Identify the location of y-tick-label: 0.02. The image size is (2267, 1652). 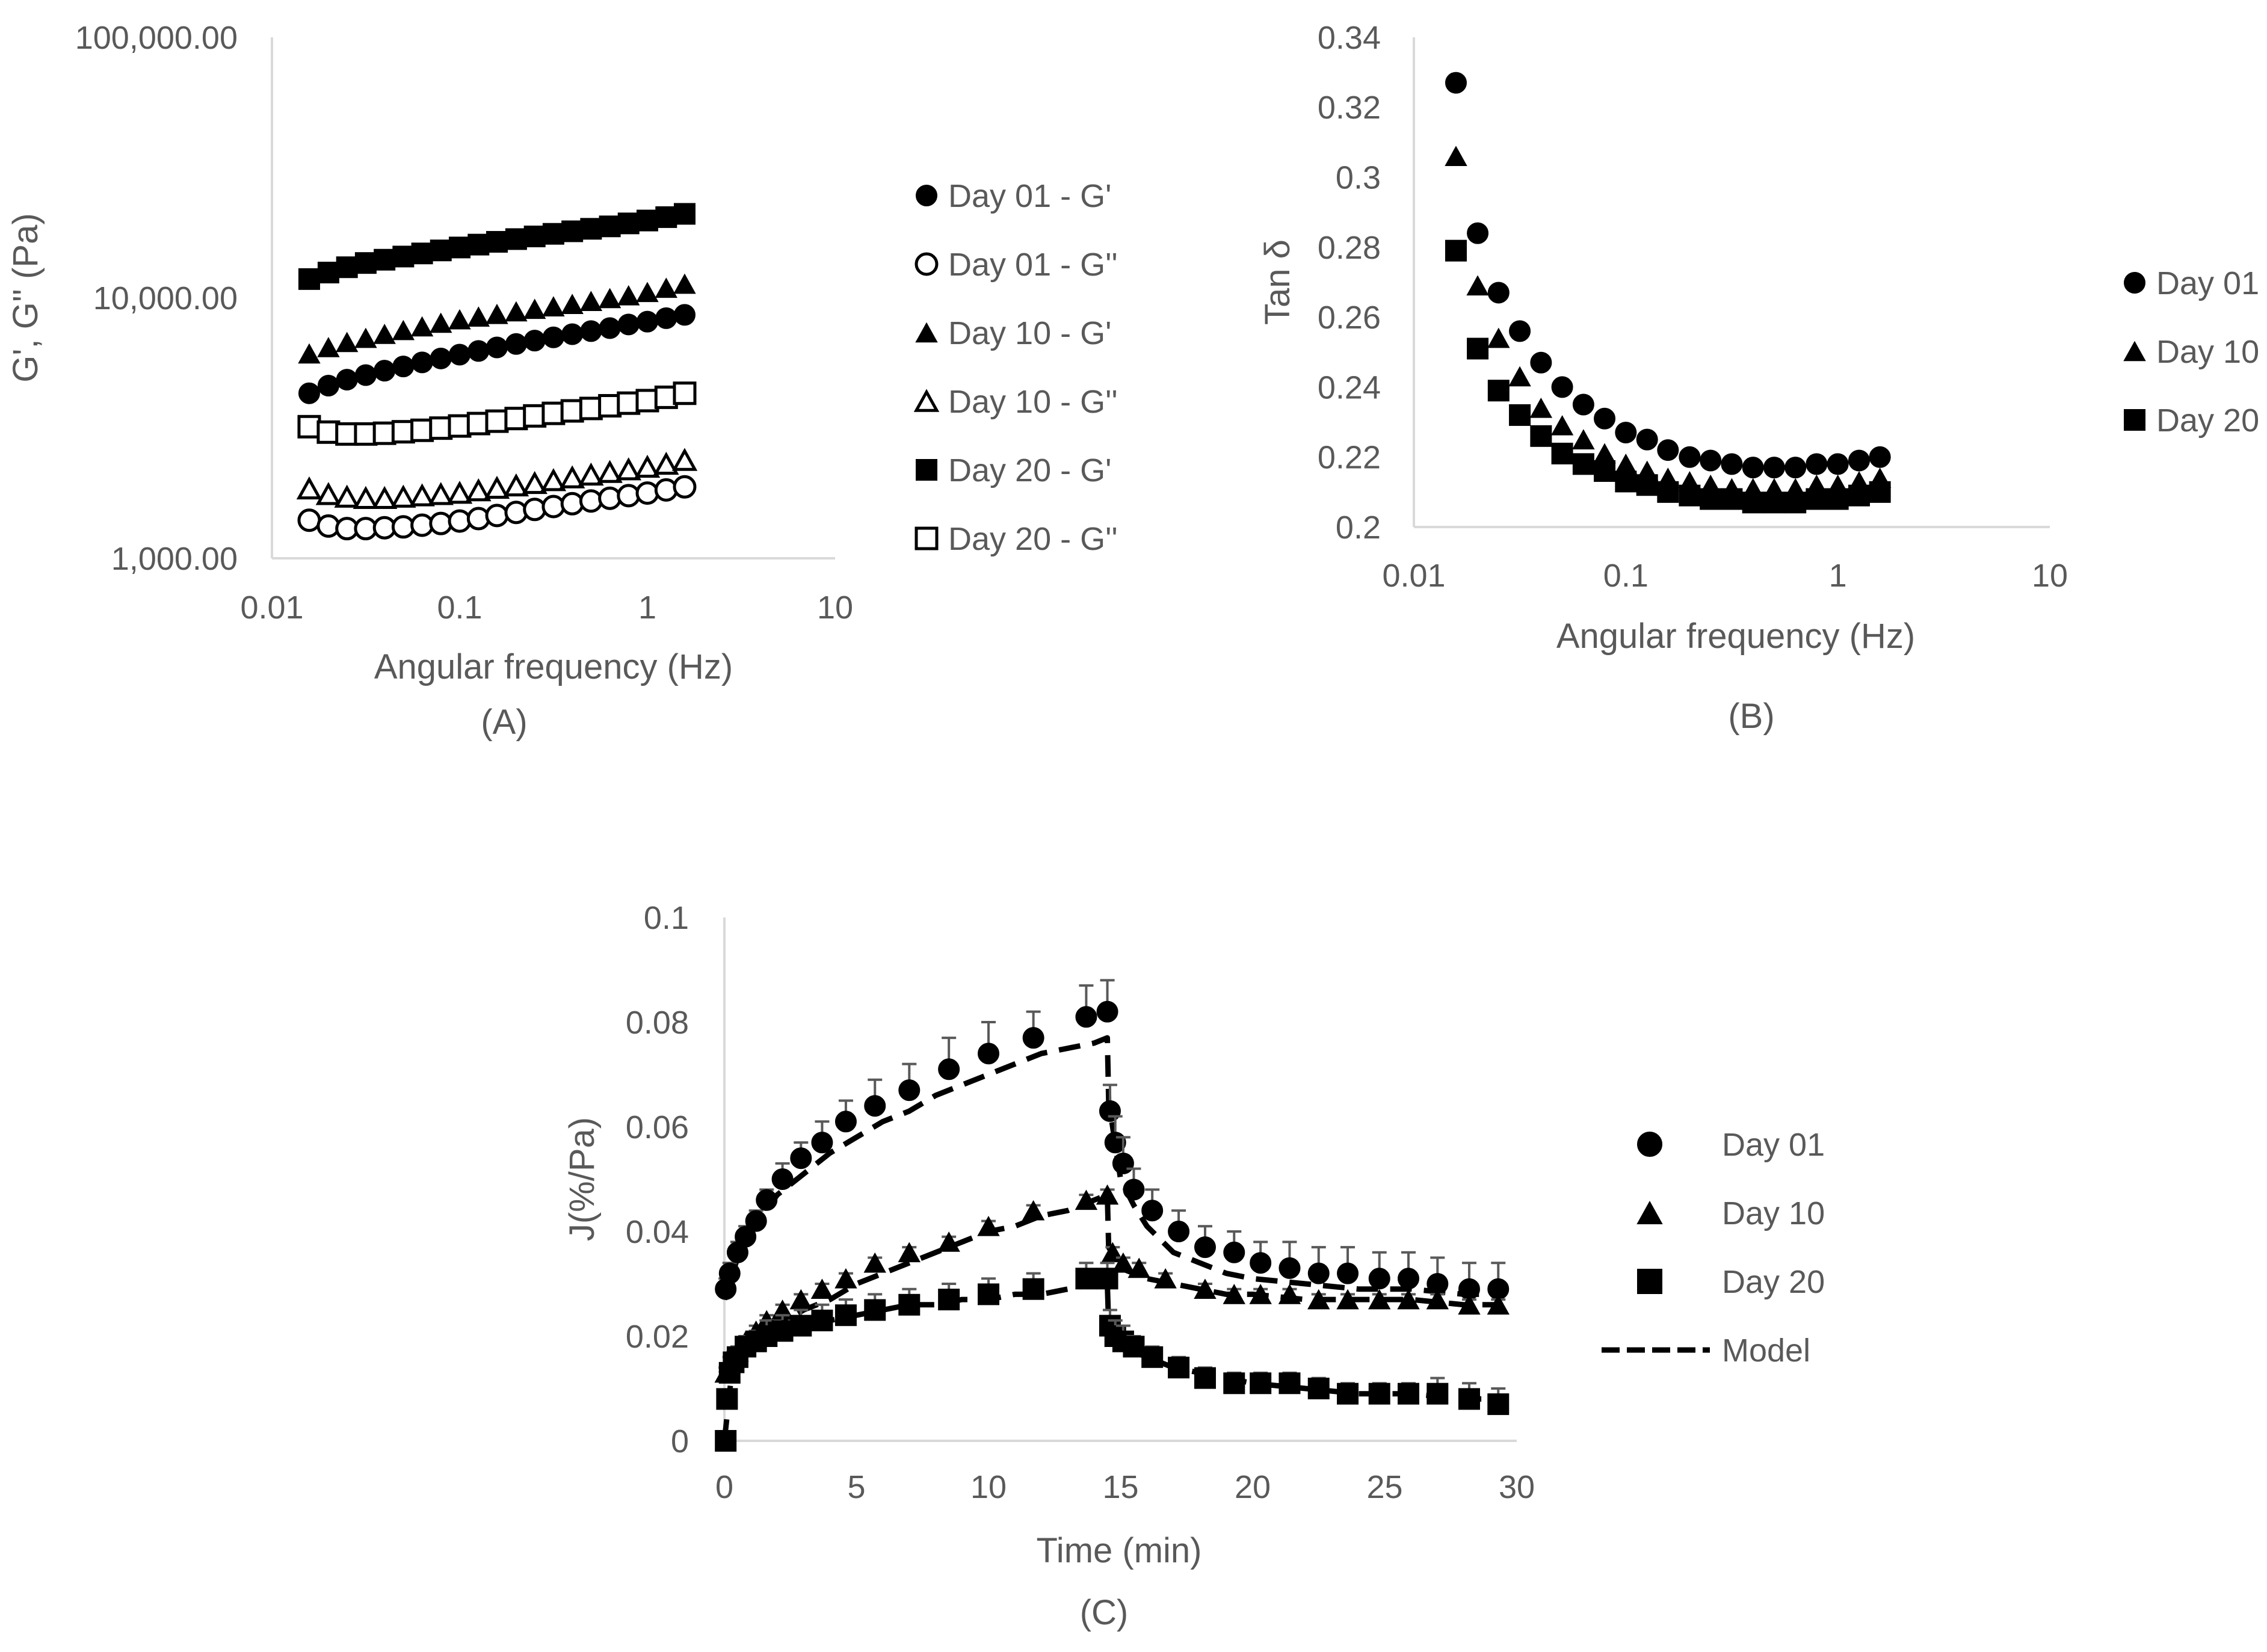
(657, 1337).